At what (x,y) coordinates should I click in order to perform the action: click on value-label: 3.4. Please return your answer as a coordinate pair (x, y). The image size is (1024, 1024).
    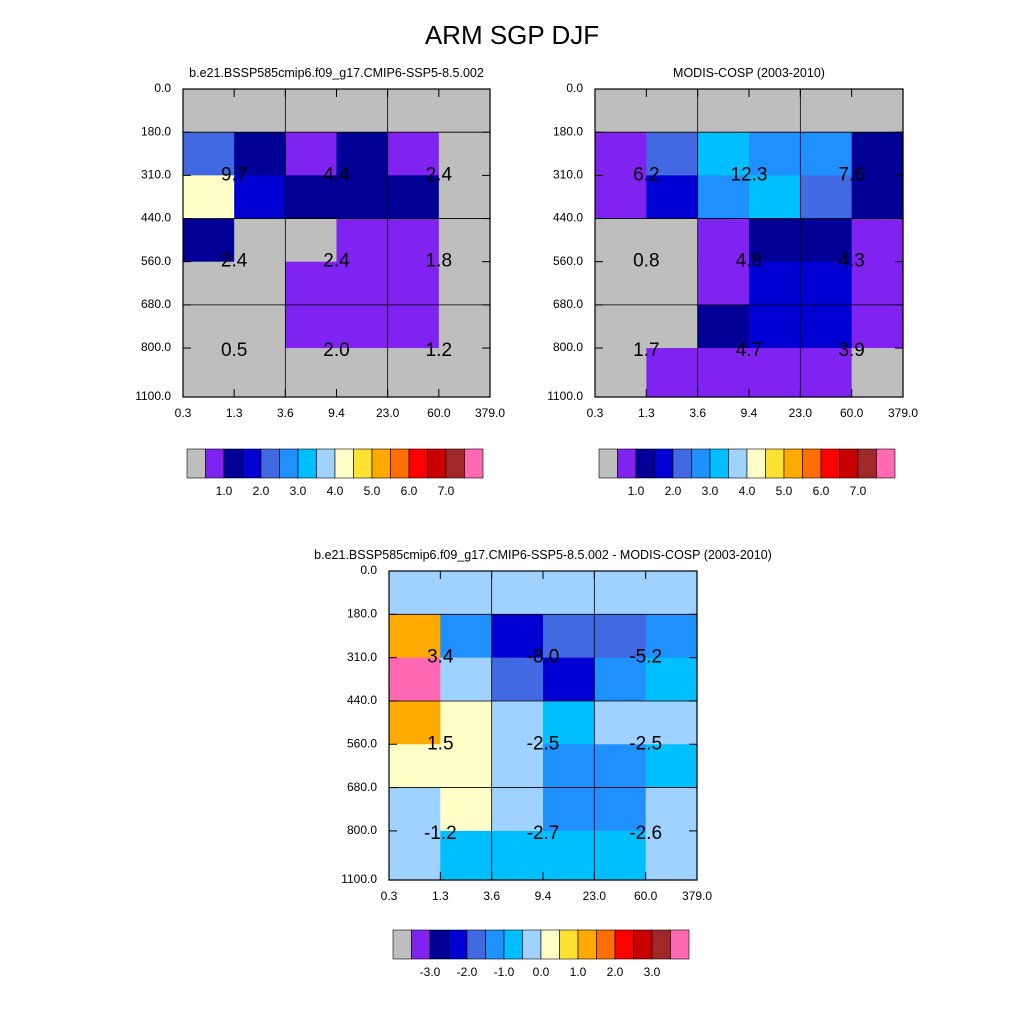
    Looking at the image, I should click on (440, 657).